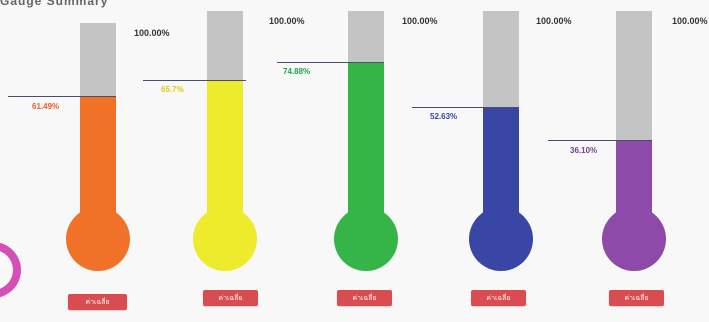  I want to click on current-value-label: 61.49%, so click(46, 106).